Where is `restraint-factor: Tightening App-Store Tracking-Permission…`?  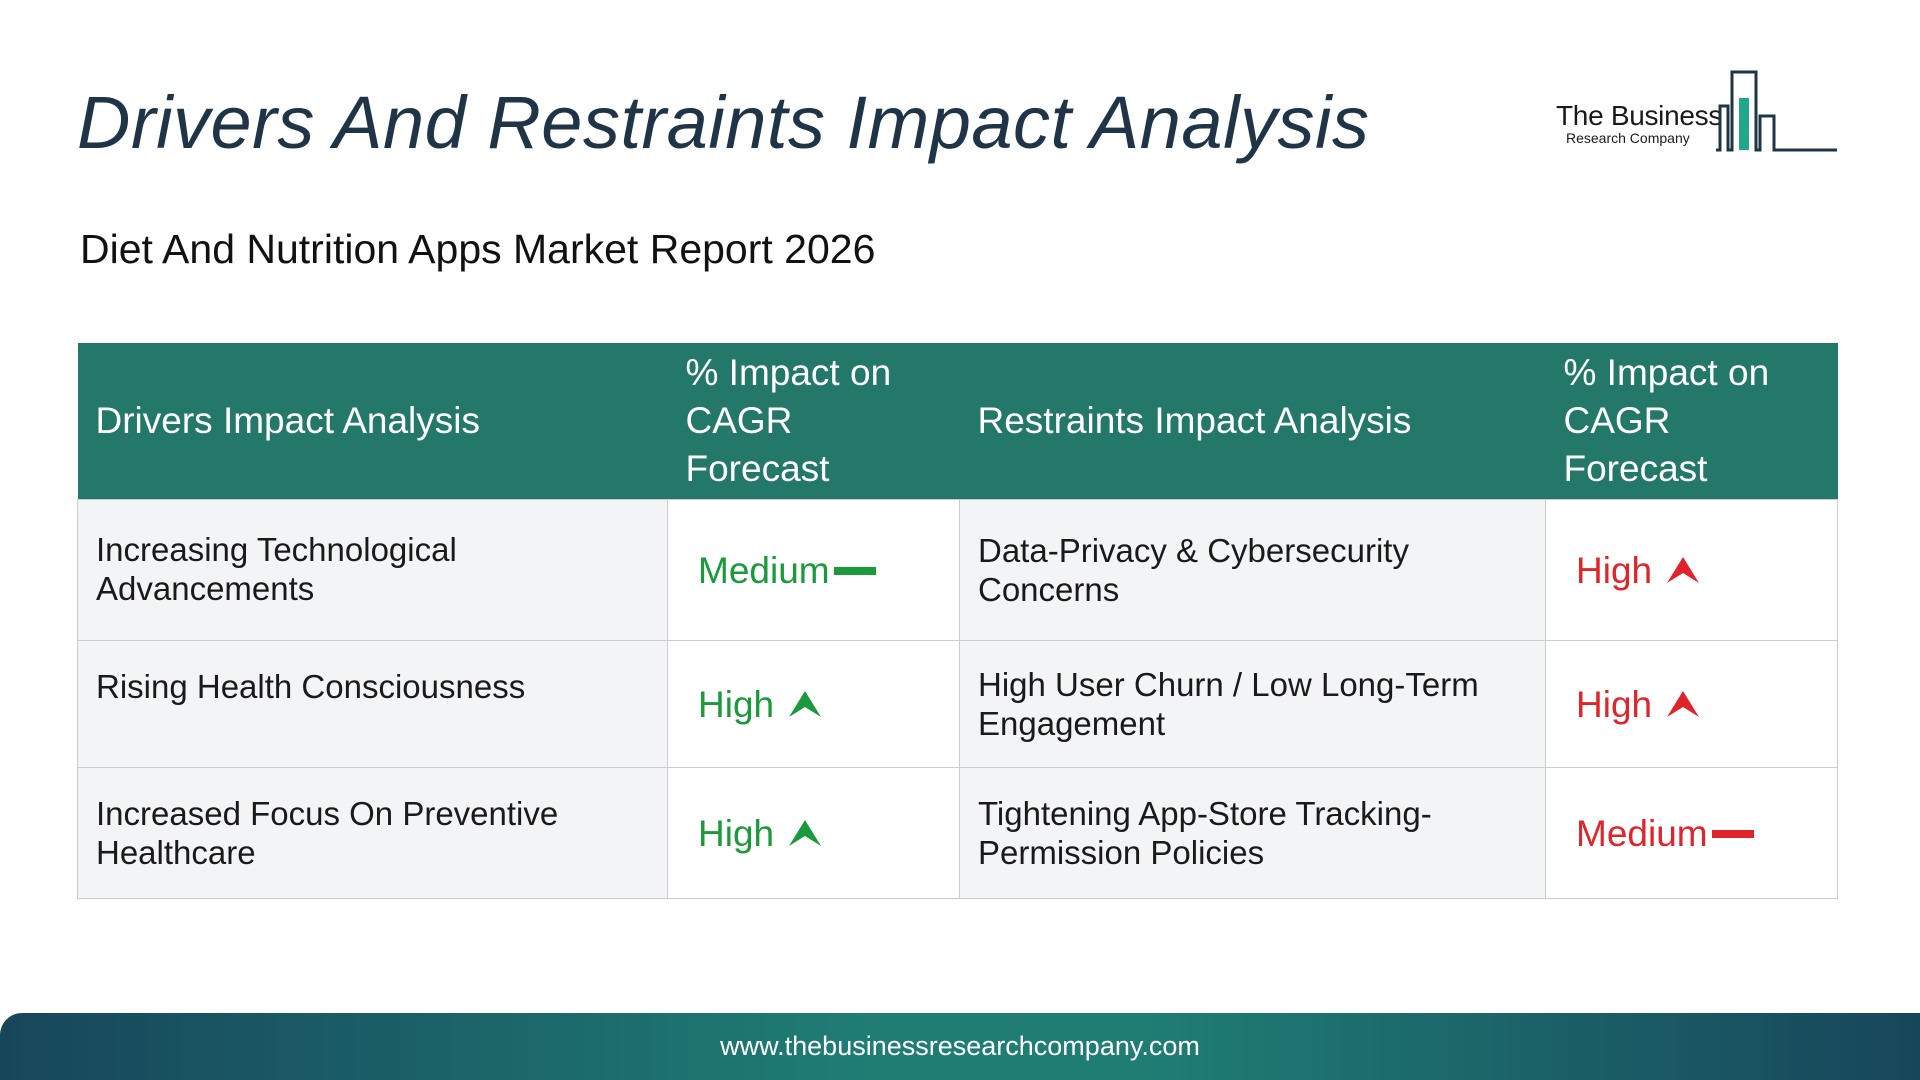 restraint-factor: Tightening App-Store Tracking-Permission… is located at coordinates (1252, 833).